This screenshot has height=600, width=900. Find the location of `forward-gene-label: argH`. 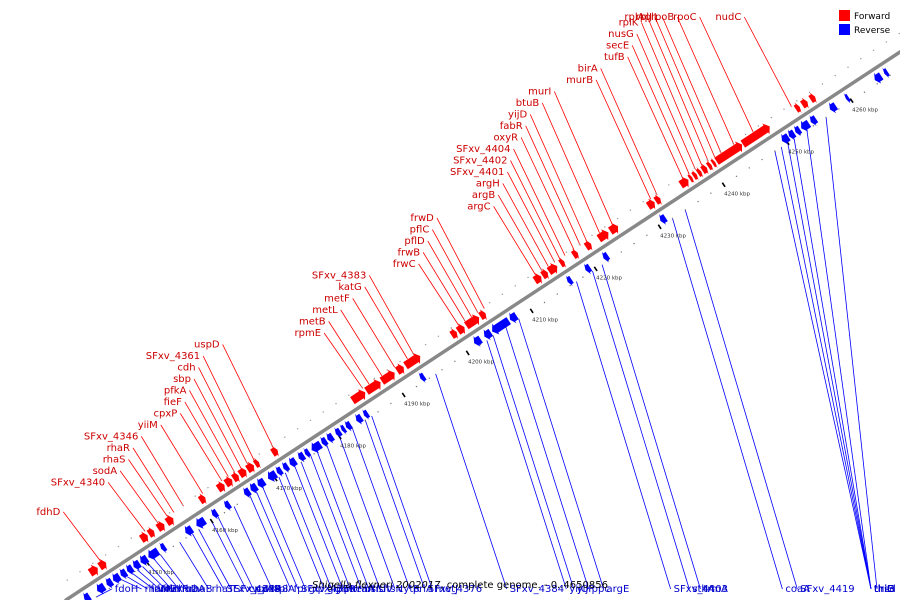

forward-gene-label: argH is located at coordinates (488, 183).